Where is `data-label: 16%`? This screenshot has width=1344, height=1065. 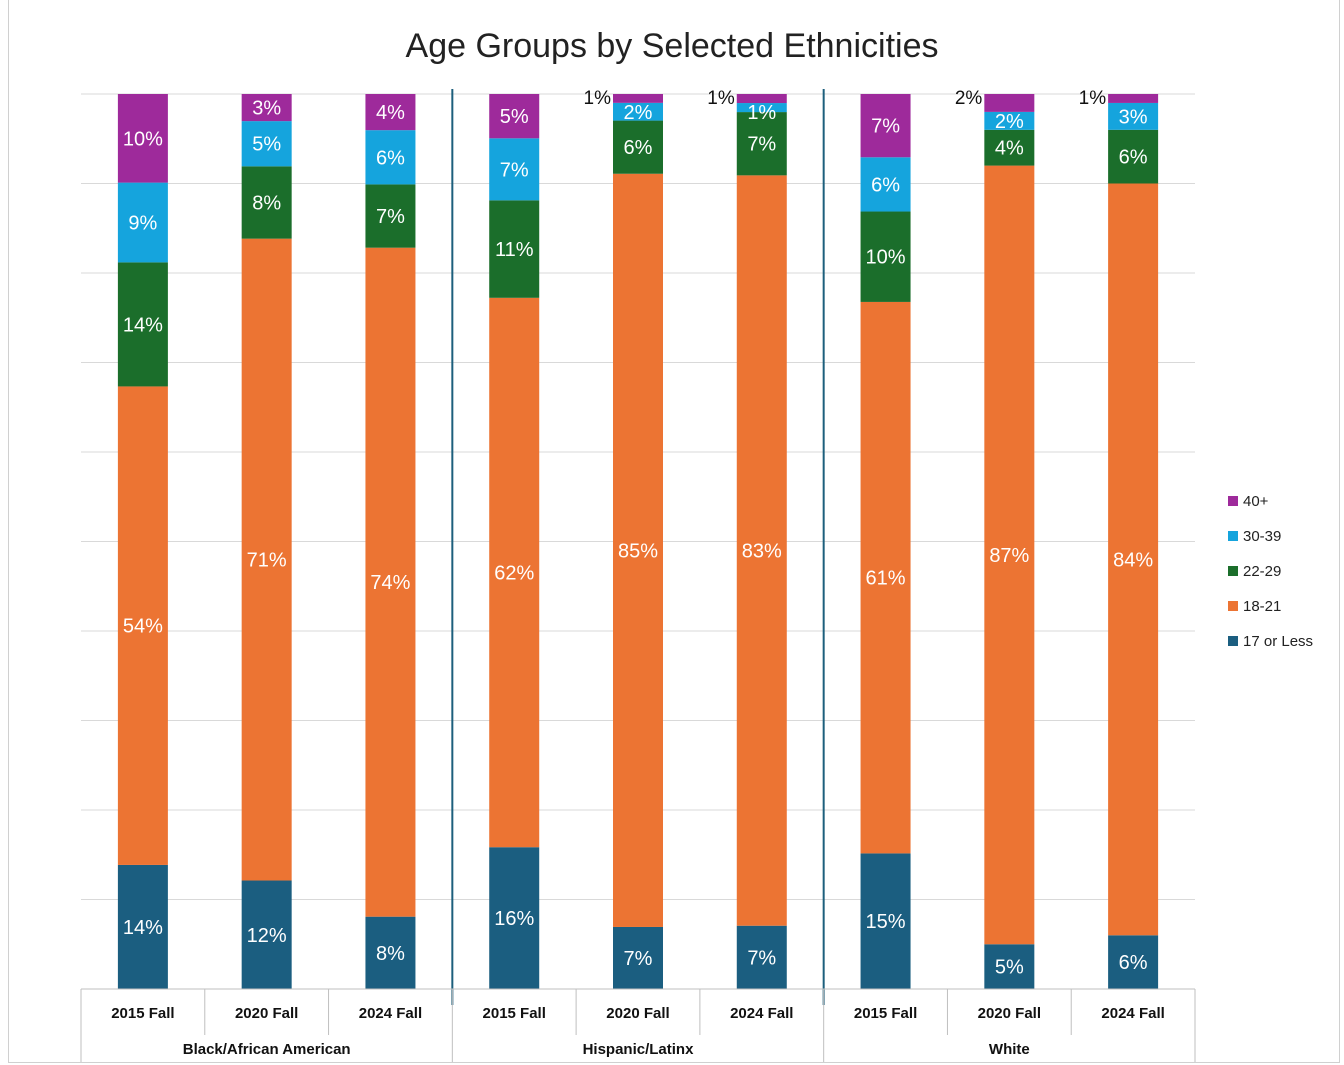
data-label: 16% is located at coordinates (514, 919).